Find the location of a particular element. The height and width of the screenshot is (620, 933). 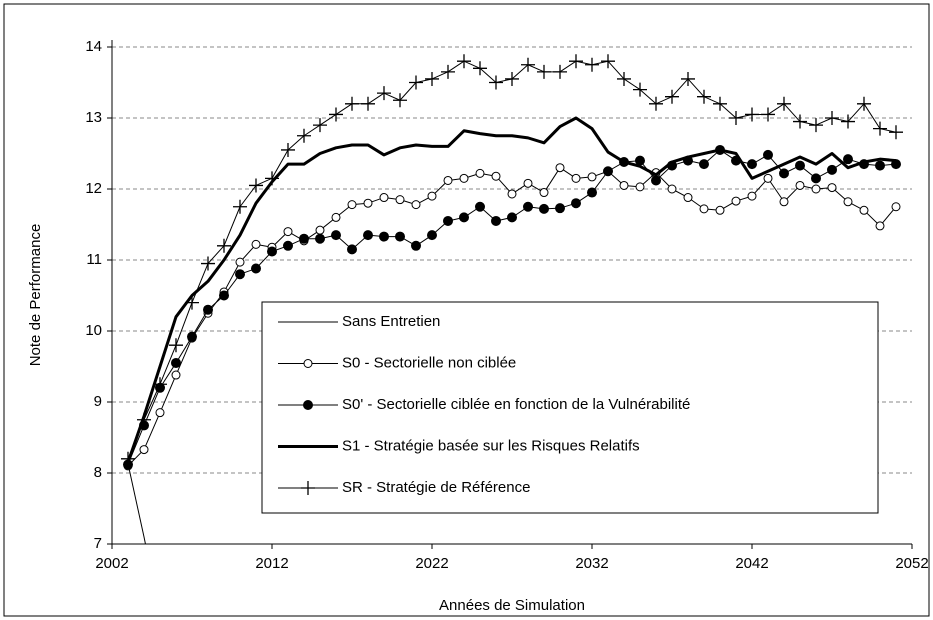

y-tick-label: 7 is located at coordinates (98, 543).